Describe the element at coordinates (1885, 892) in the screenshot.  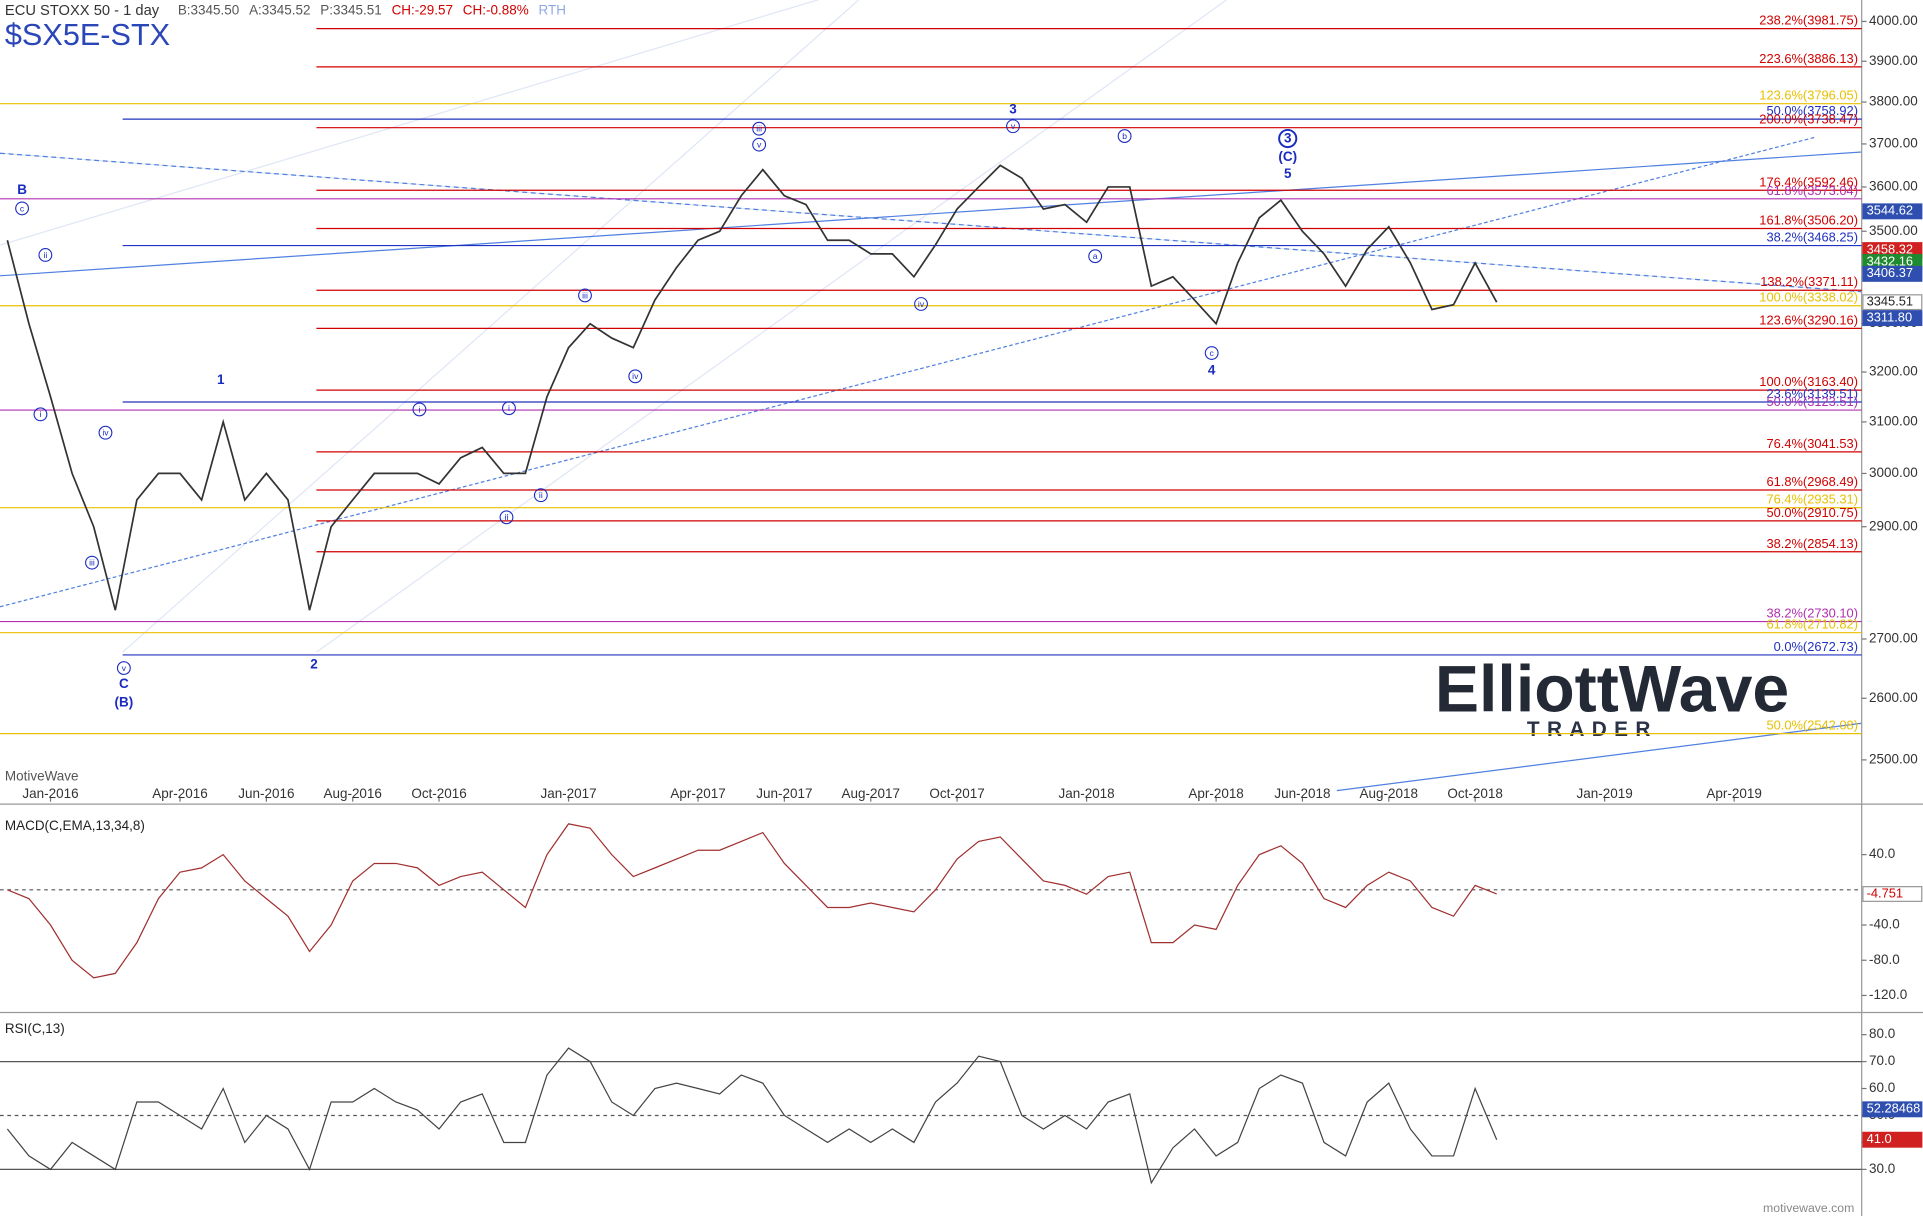
I see `price-marker-label: -4.751` at that location.